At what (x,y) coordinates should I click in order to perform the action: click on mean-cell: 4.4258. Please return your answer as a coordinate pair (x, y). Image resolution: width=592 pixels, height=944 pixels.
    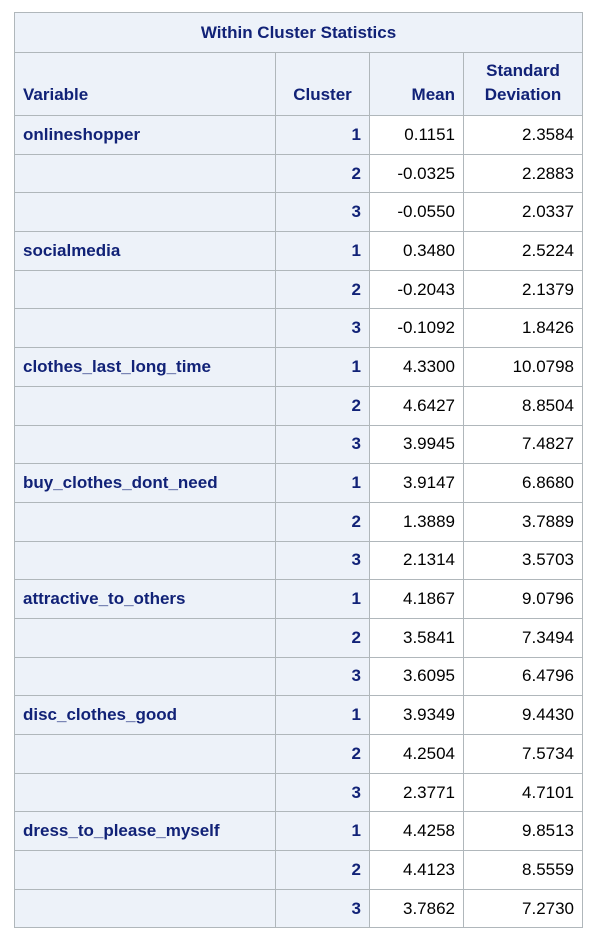
    Looking at the image, I should click on (416, 831).